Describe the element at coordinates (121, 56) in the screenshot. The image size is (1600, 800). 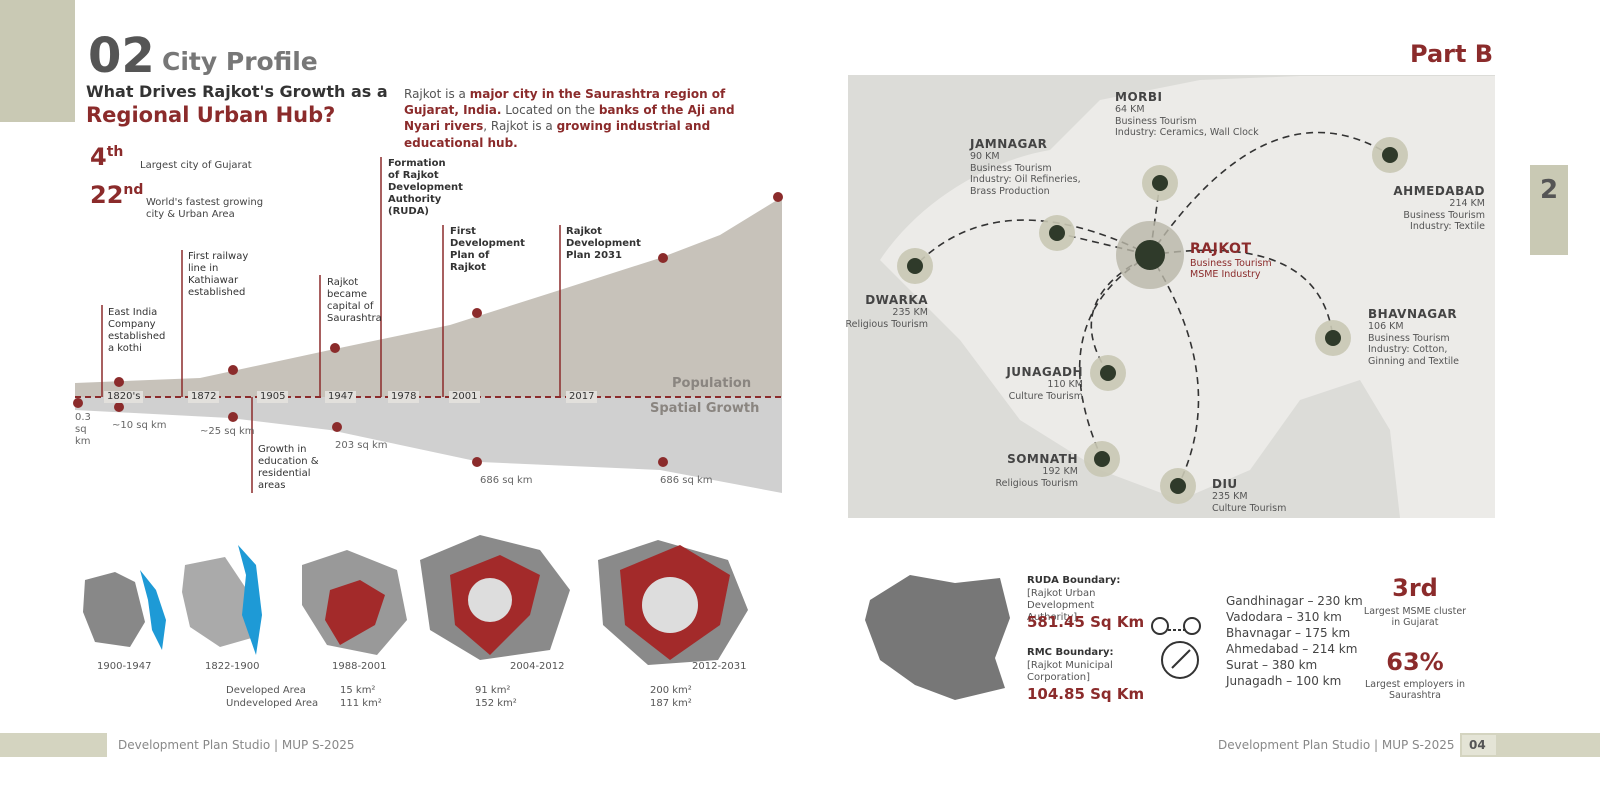
I see `section-number: 02` at that location.